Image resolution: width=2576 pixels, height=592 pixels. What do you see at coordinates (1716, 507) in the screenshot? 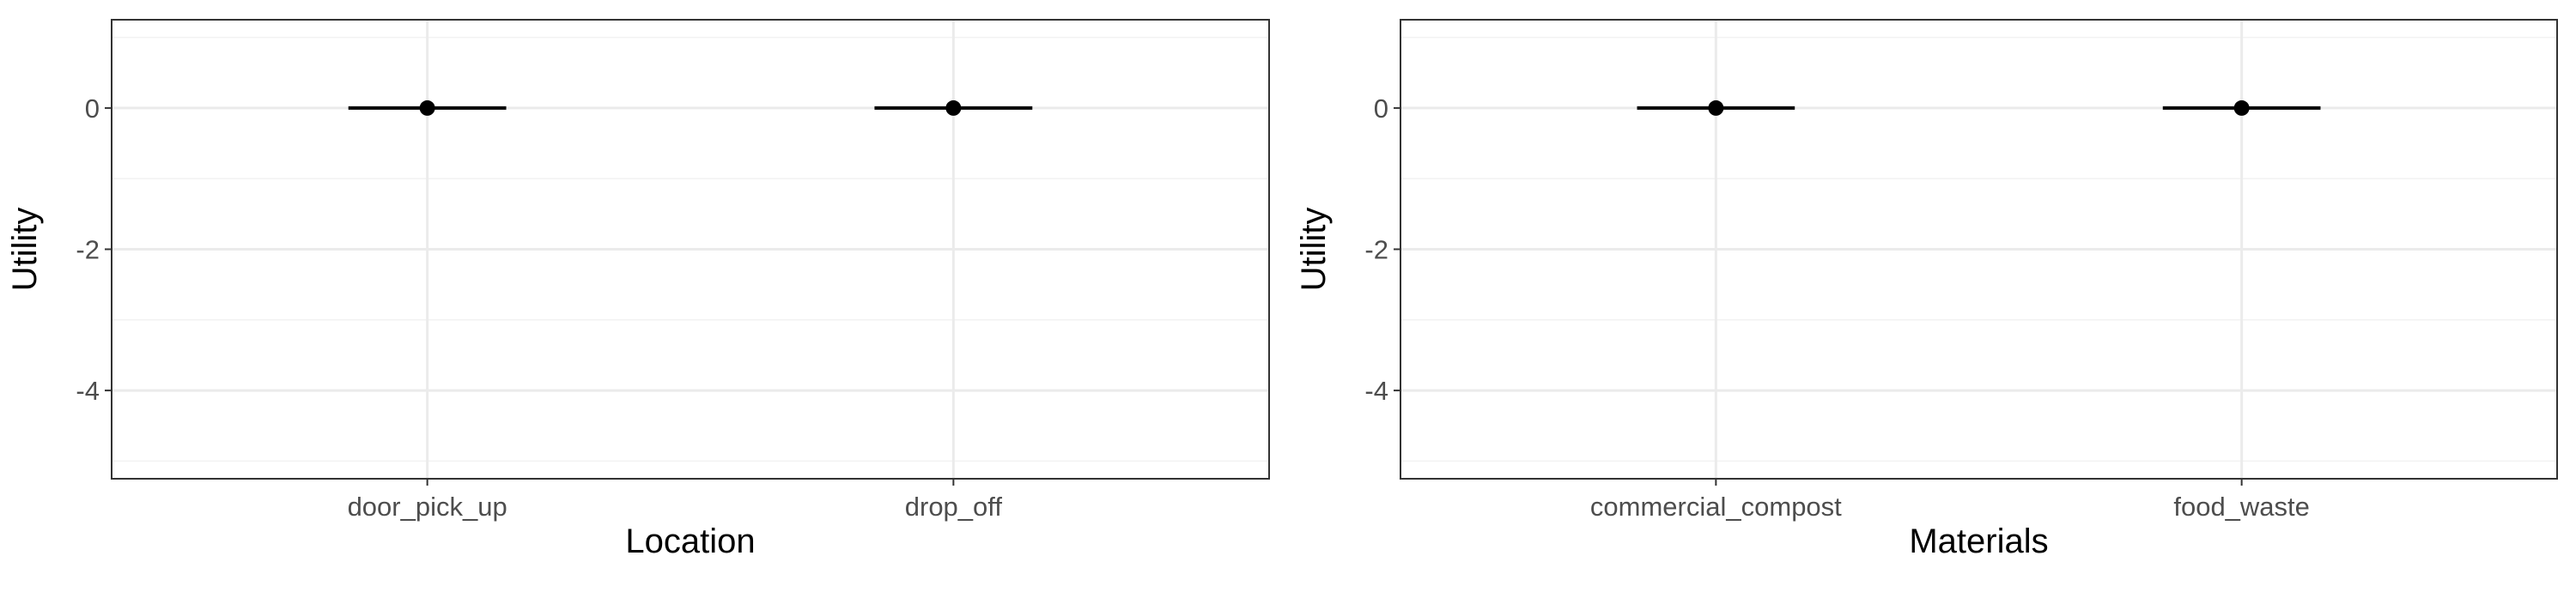
I see `x-tick-label: commercial_compost` at bounding box center [1716, 507].